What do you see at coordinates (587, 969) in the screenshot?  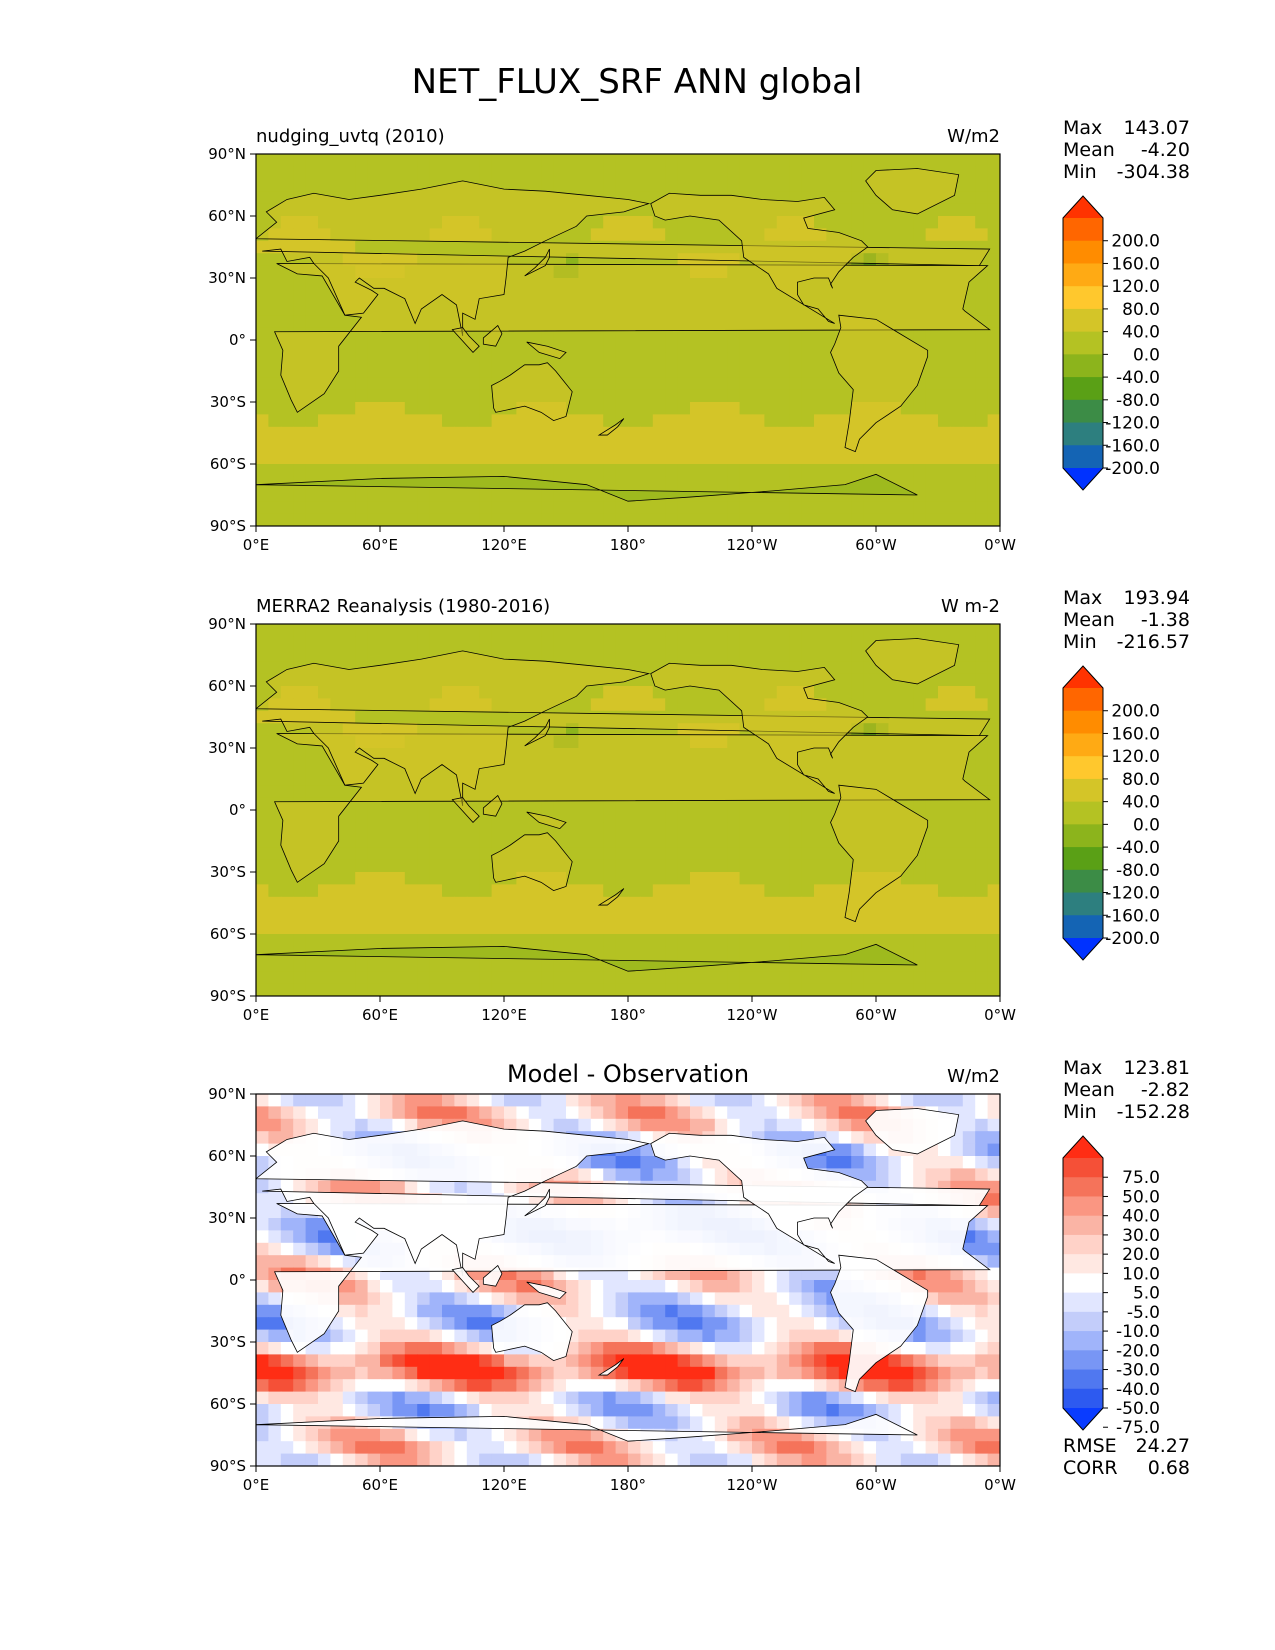 I see `coastline` at bounding box center [587, 969].